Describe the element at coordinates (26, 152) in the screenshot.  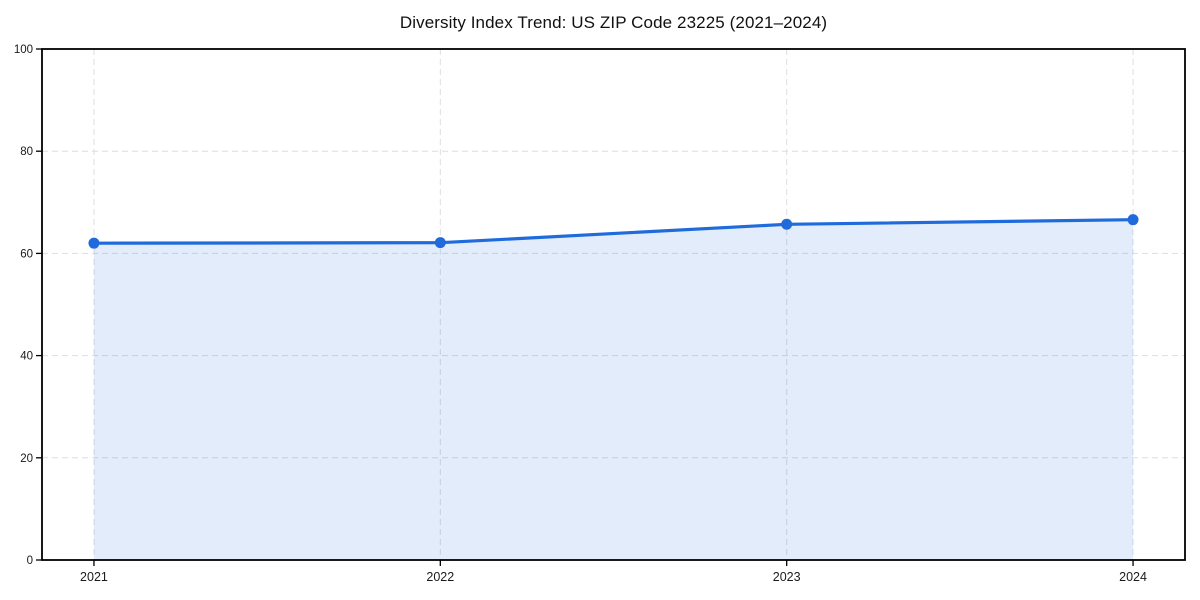
I see `y-tick-label: 80` at that location.